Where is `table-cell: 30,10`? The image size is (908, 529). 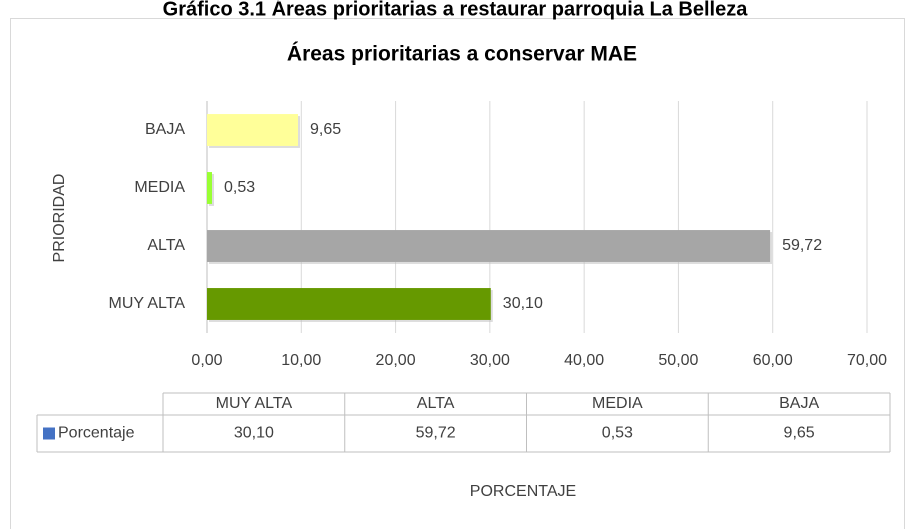
table-cell: 30,10 is located at coordinates (254, 433).